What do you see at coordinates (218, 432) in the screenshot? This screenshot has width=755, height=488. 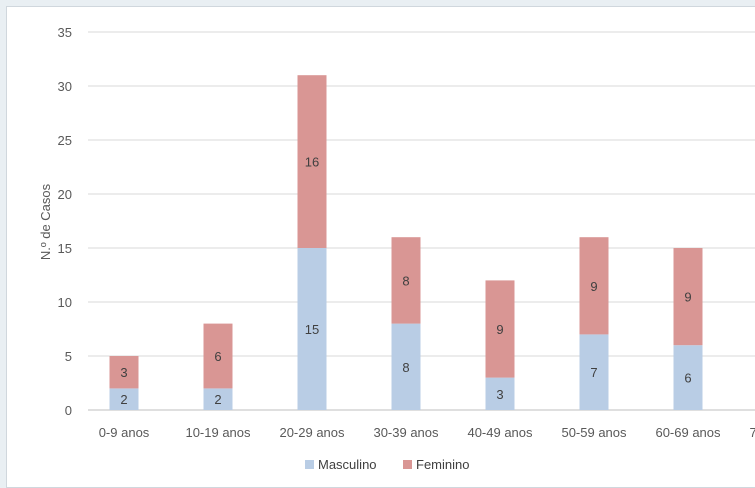 I see `x-tick-label: 10-19 anos` at bounding box center [218, 432].